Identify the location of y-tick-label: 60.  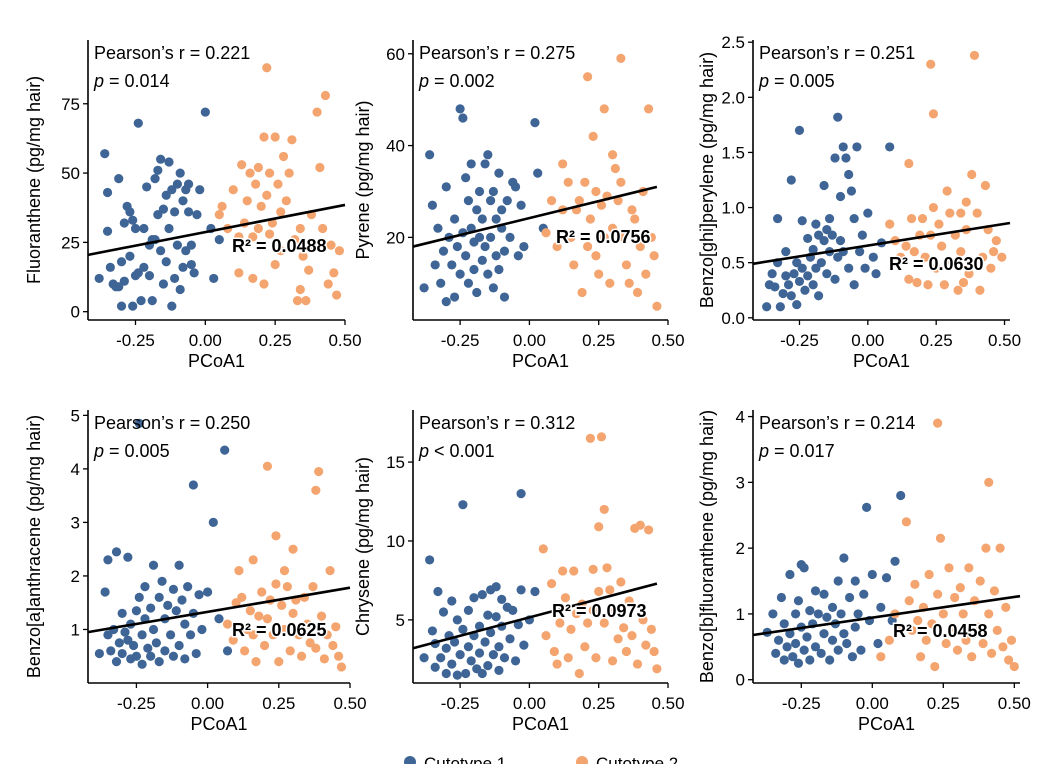
(395, 54).